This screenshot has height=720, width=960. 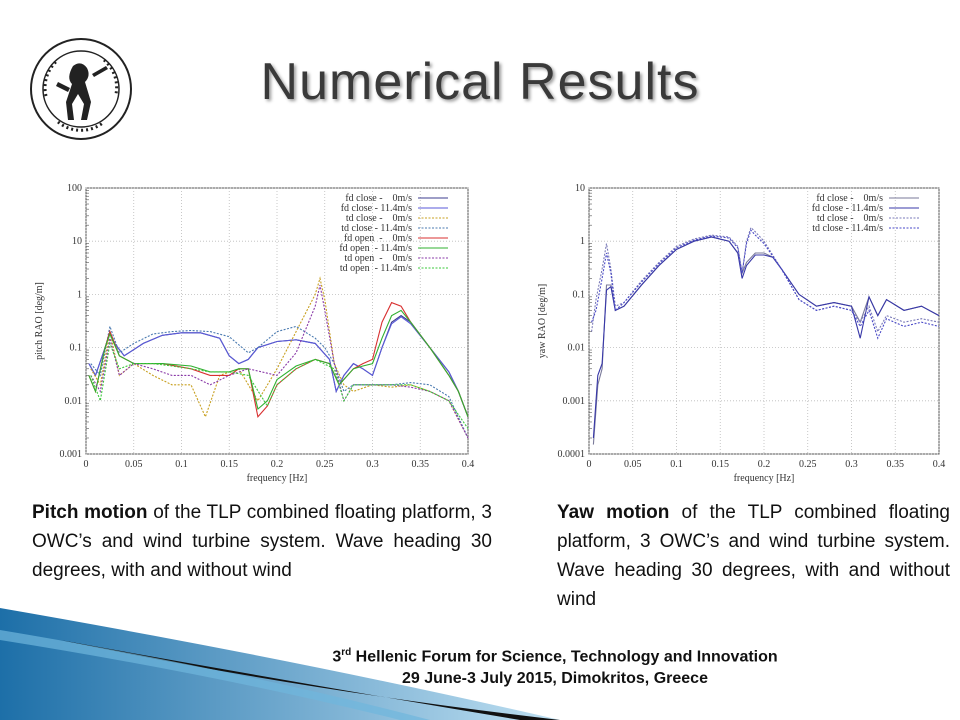 What do you see at coordinates (555, 678) in the screenshot?
I see `footer-line-2: 29 June-3 July 2015, Dimokritos, Greece` at bounding box center [555, 678].